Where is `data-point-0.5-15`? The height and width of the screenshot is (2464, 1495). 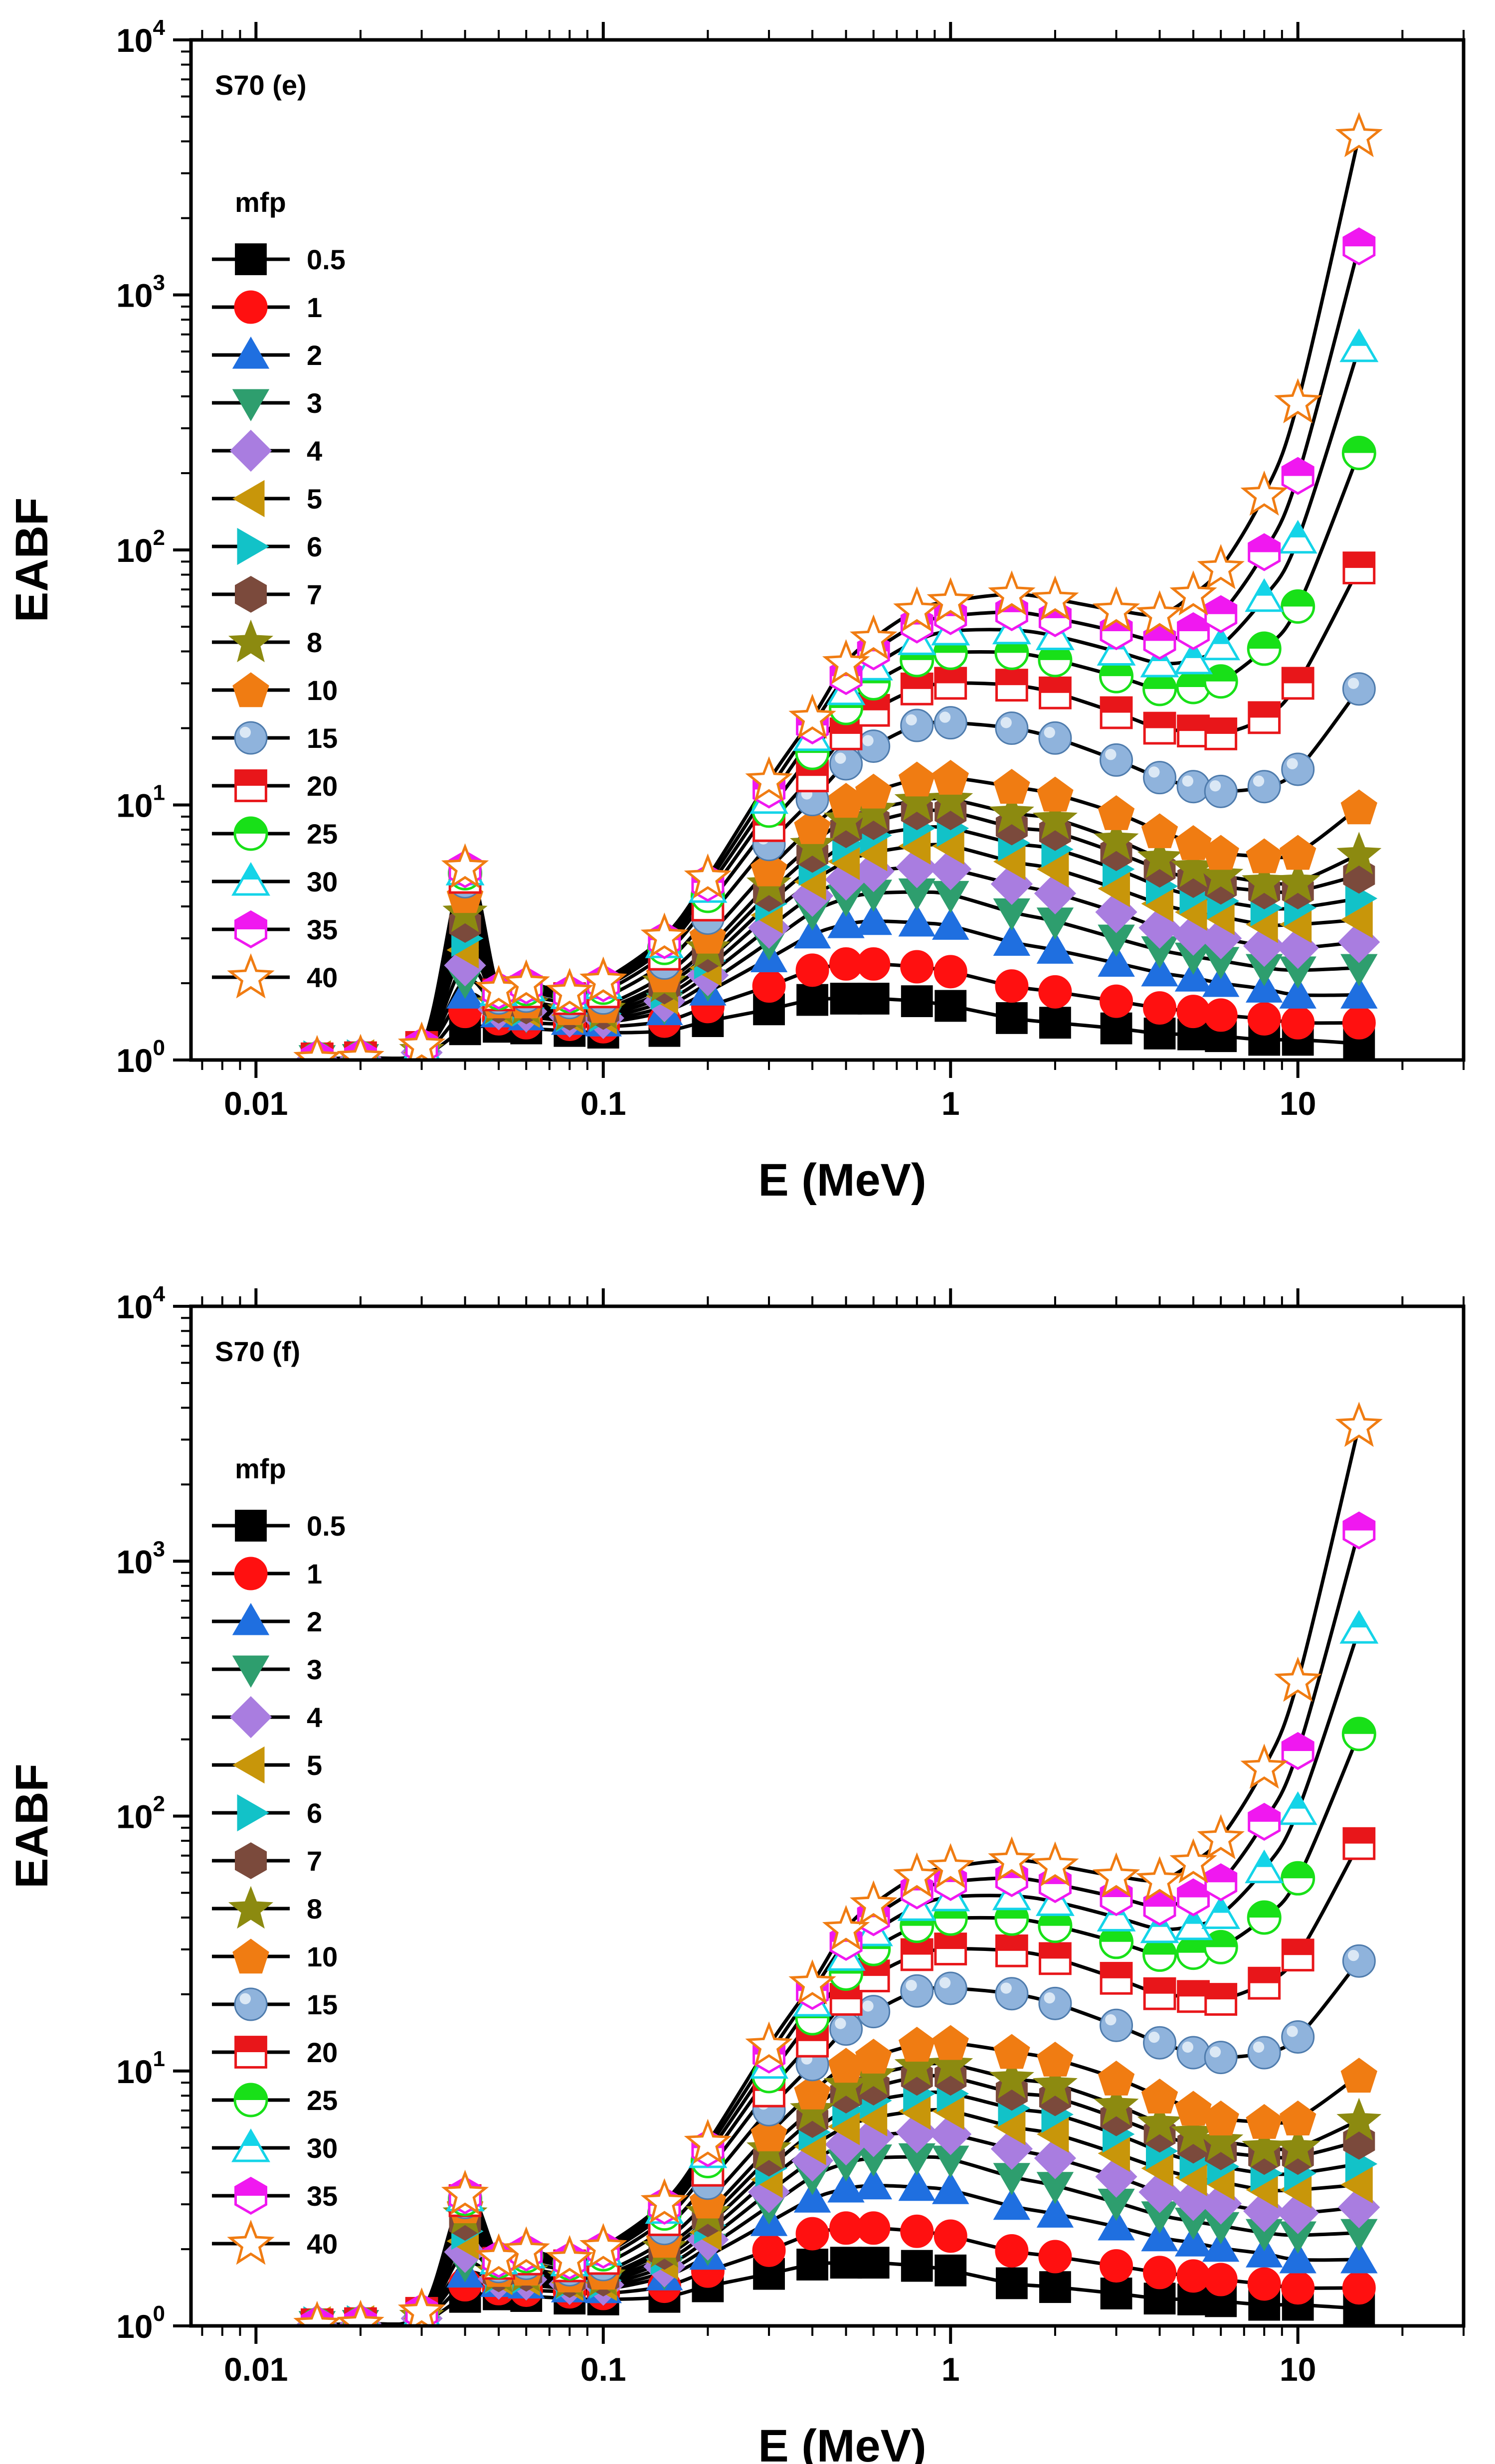 data-point-0.5-15 is located at coordinates (951, 1006).